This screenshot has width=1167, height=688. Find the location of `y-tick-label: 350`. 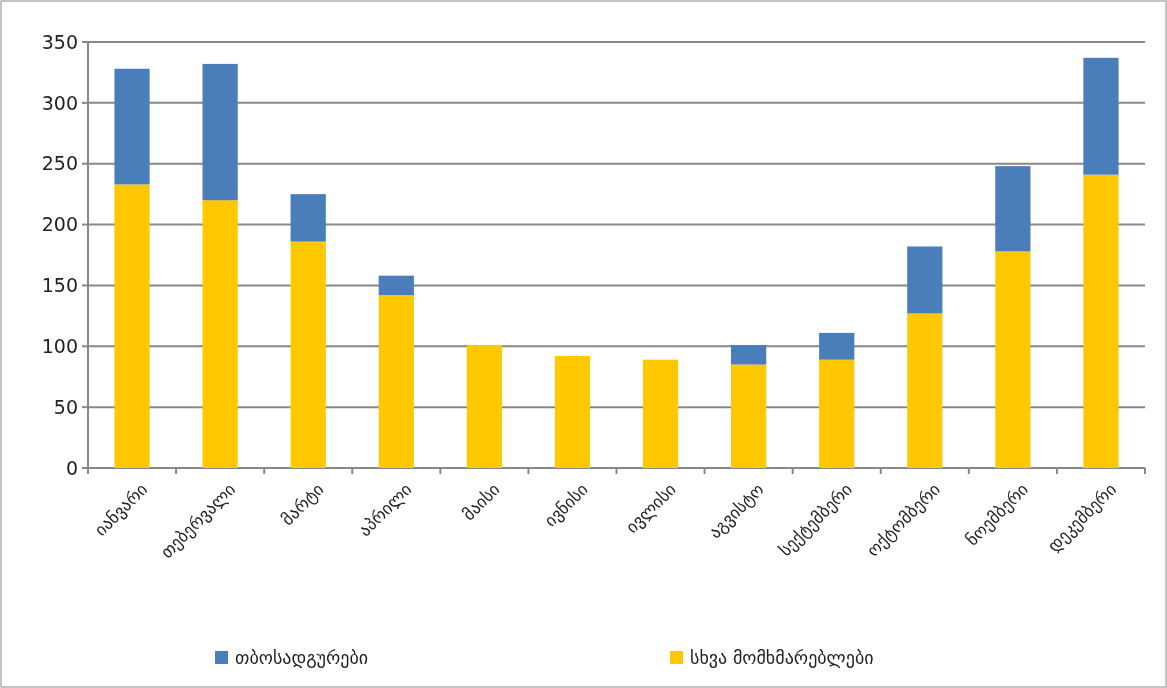

y-tick-label: 350 is located at coordinates (59, 41).